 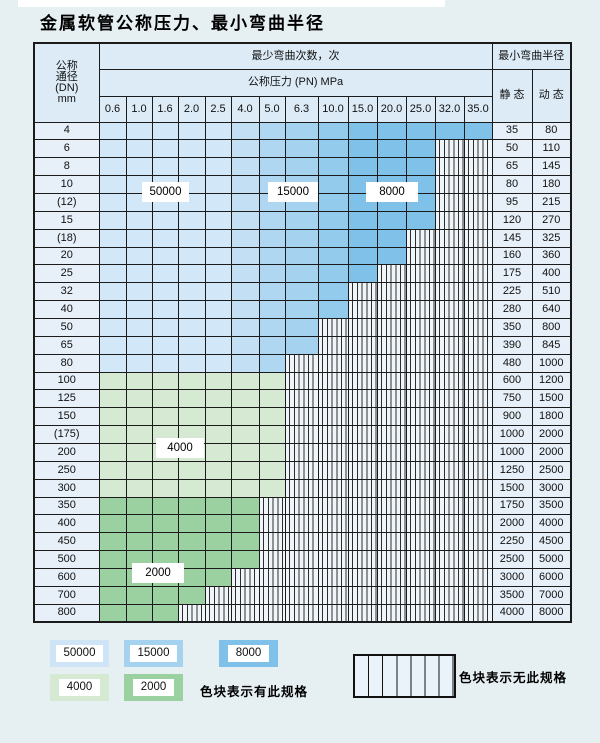 I want to click on table-row-400: 400 2000 4000, so click(x=302, y=524).